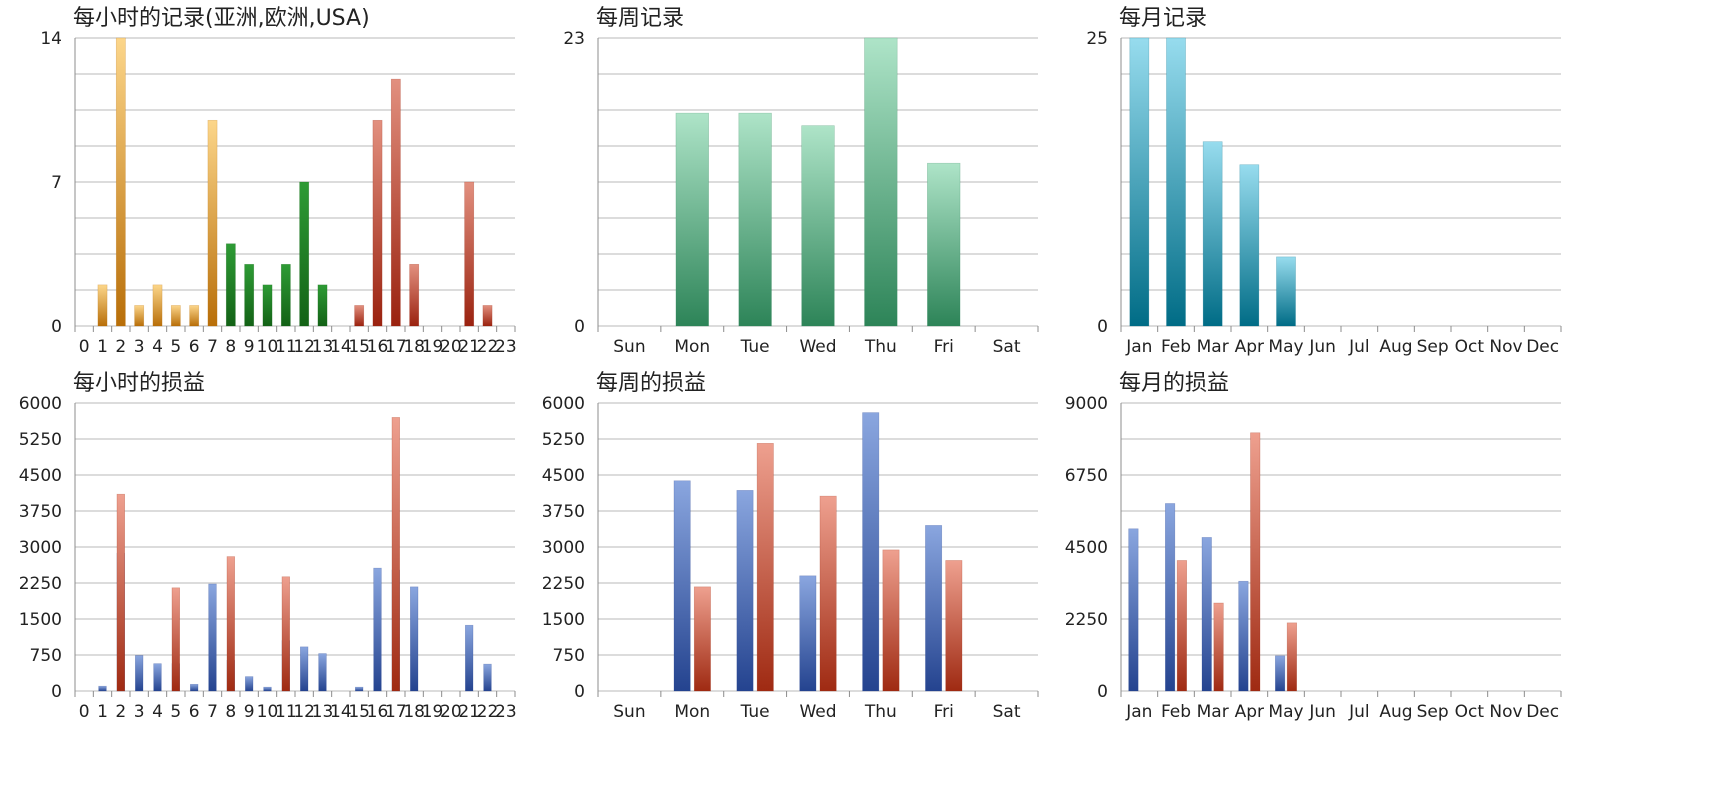  What do you see at coordinates (102, 347) in the screenshot?
I see `x-tick-label: 1` at bounding box center [102, 347].